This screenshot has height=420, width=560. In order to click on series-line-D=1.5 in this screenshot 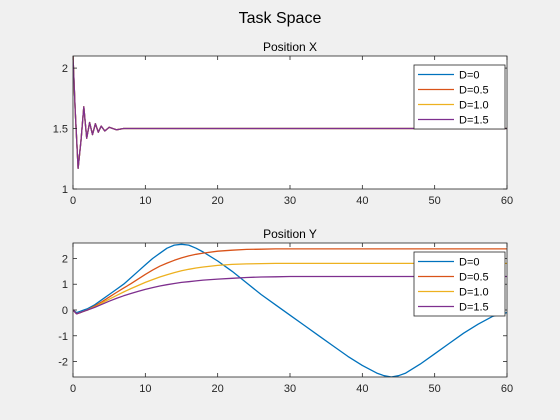, I will do `click(290, 295)`.